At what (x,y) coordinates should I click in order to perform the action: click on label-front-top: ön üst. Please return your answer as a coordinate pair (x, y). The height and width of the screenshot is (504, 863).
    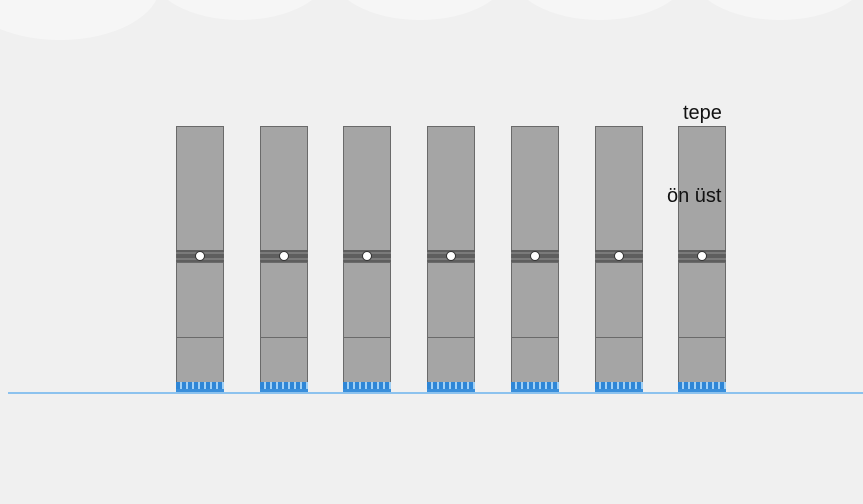
    Looking at the image, I should click on (694, 196).